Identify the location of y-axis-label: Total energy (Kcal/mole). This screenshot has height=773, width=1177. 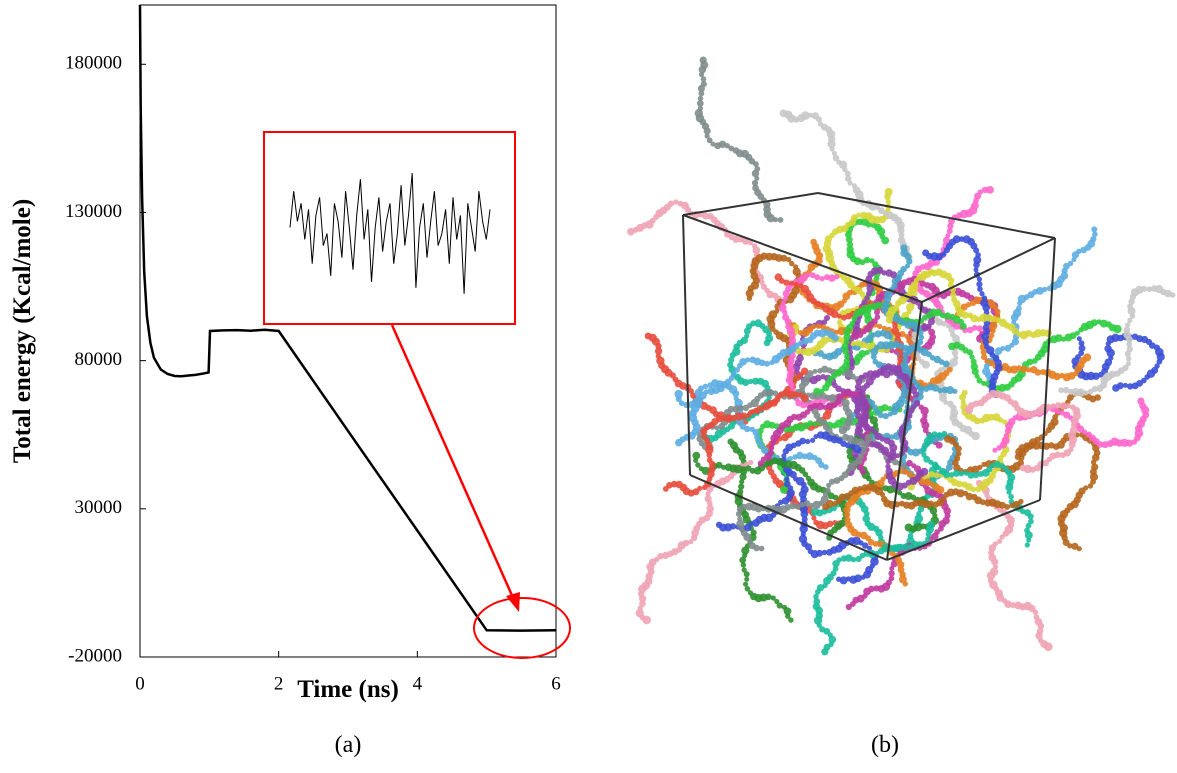
(22, 331).